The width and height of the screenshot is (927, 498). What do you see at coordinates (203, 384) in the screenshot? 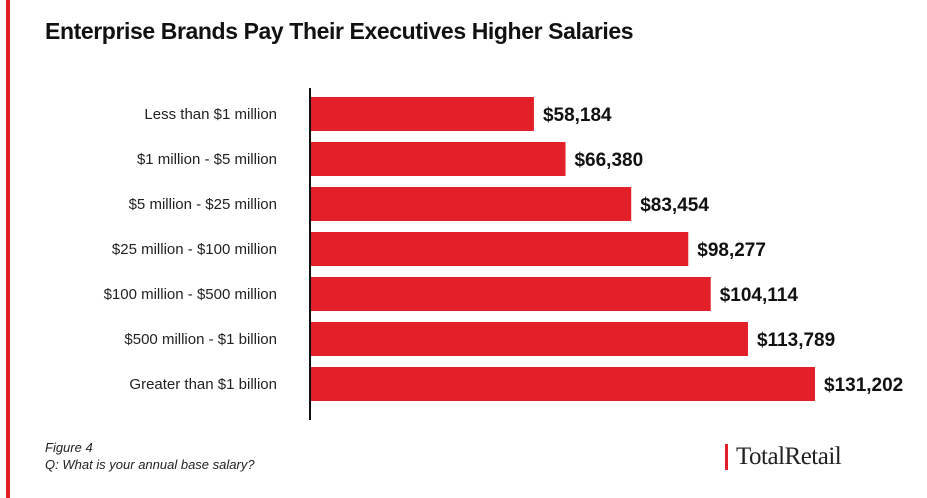
I see `category-label: Greater than $1 billion` at bounding box center [203, 384].